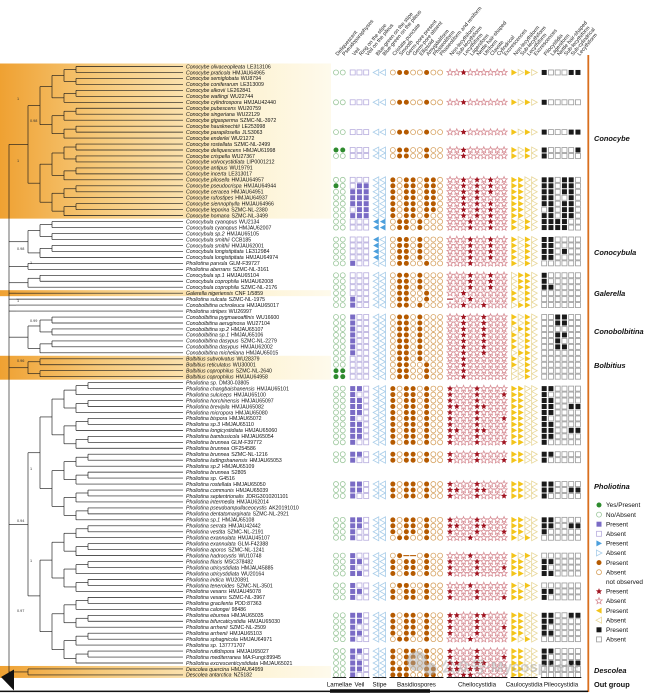 The height and width of the screenshot is (696, 649). What do you see at coordinates (510, 667) in the screenshot?
I see `watermark-text: 公众号·Mycosphere` at bounding box center [510, 667].